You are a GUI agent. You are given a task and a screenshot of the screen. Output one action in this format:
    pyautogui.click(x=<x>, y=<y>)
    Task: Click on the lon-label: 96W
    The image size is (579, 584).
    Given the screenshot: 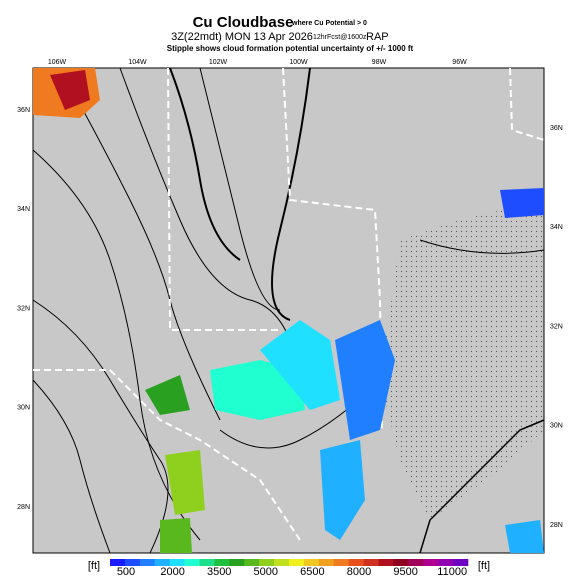 What is the action you would take?
    pyautogui.click(x=459, y=62)
    